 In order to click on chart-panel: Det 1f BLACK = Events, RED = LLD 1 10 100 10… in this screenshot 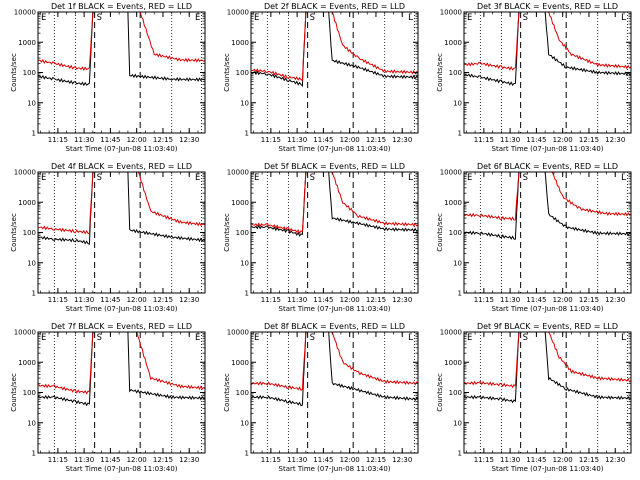, I will do `click(106, 80)`.